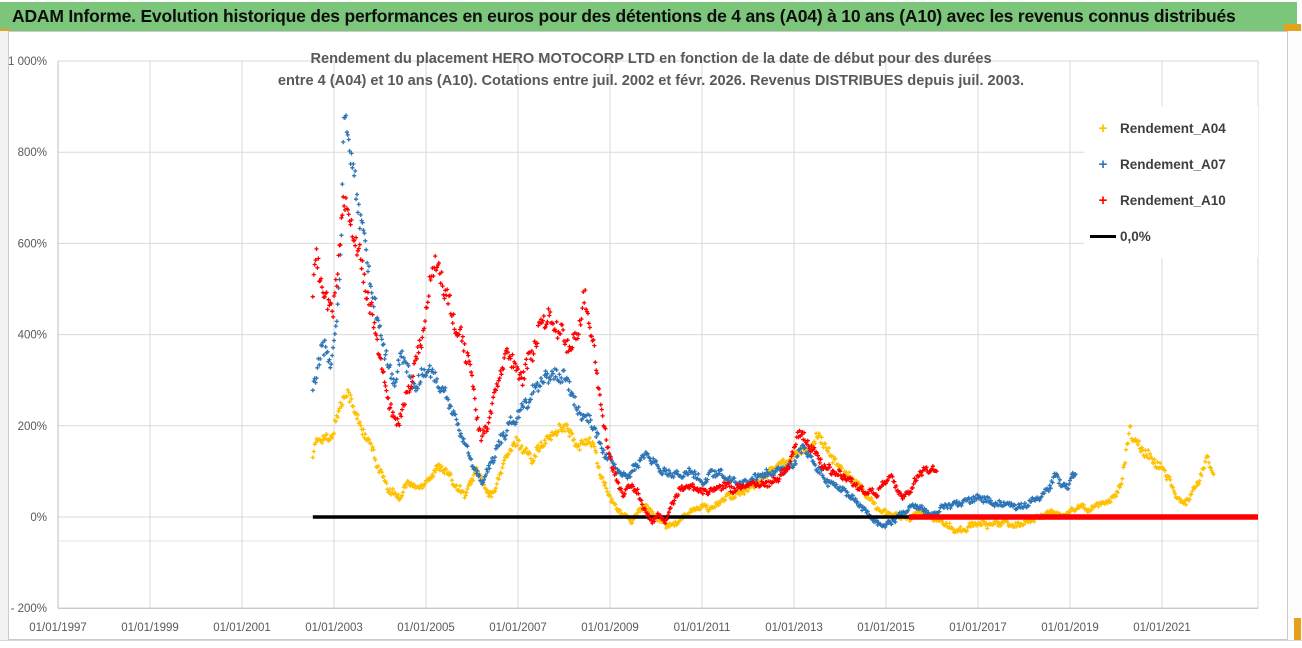  Describe the element at coordinates (518, 628) in the screenshot. I see `x-tick-label: 01/01/2007` at that location.